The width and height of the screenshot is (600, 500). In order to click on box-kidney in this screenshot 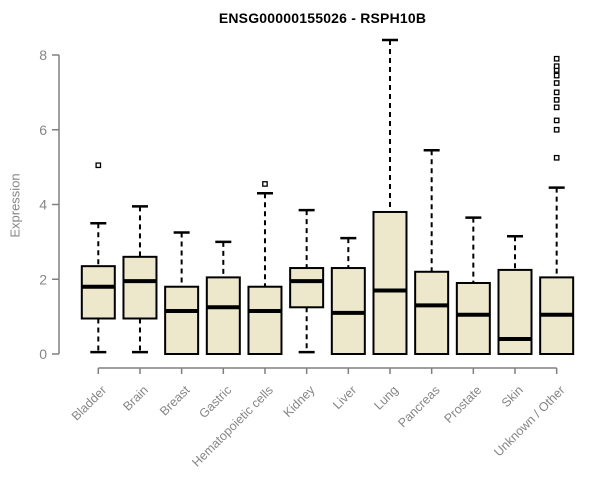, I will do `click(307, 281)`.